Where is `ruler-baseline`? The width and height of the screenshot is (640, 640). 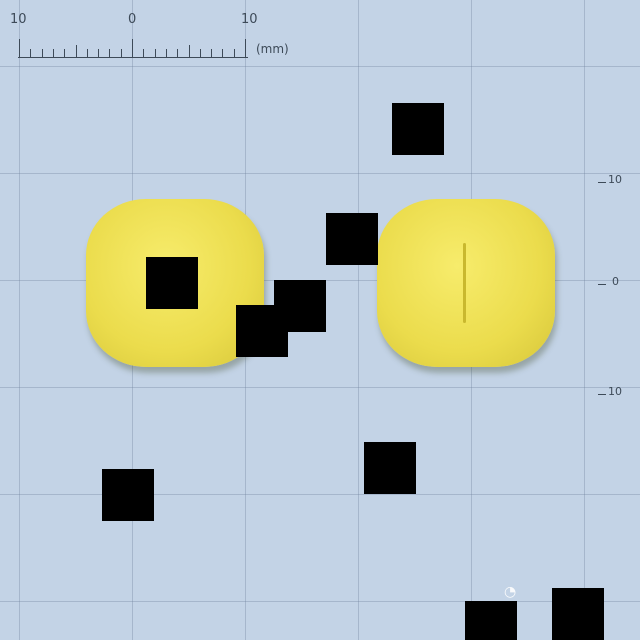 ruler-baseline is located at coordinates (133, 57).